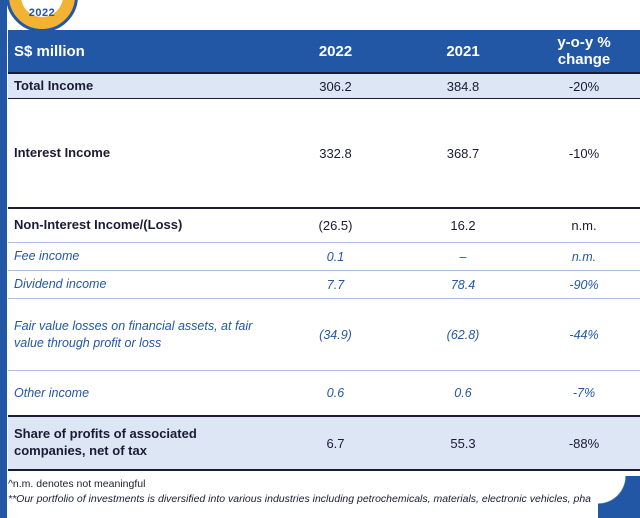 This screenshot has height=518, width=640. What do you see at coordinates (62, 152) in the screenshot?
I see `row-label: Interest Income` at bounding box center [62, 152].